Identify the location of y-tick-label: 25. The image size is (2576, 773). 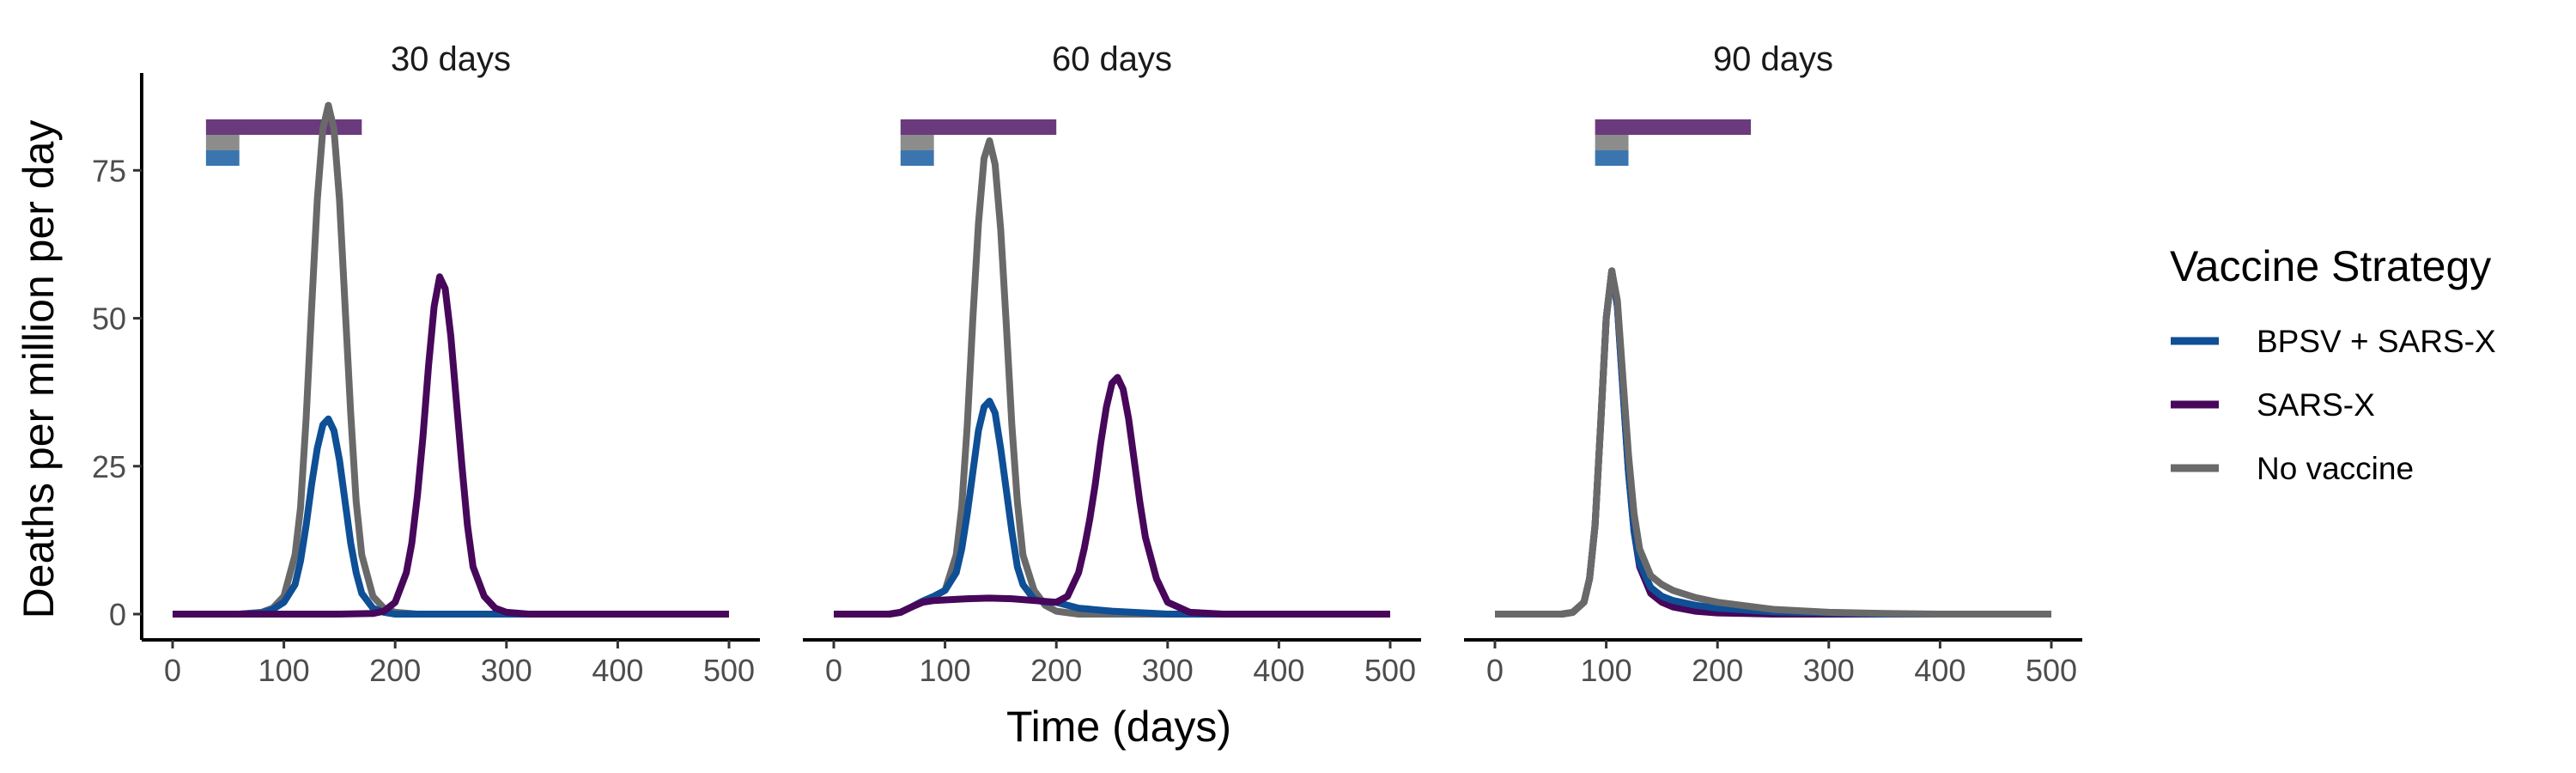
(109, 466).